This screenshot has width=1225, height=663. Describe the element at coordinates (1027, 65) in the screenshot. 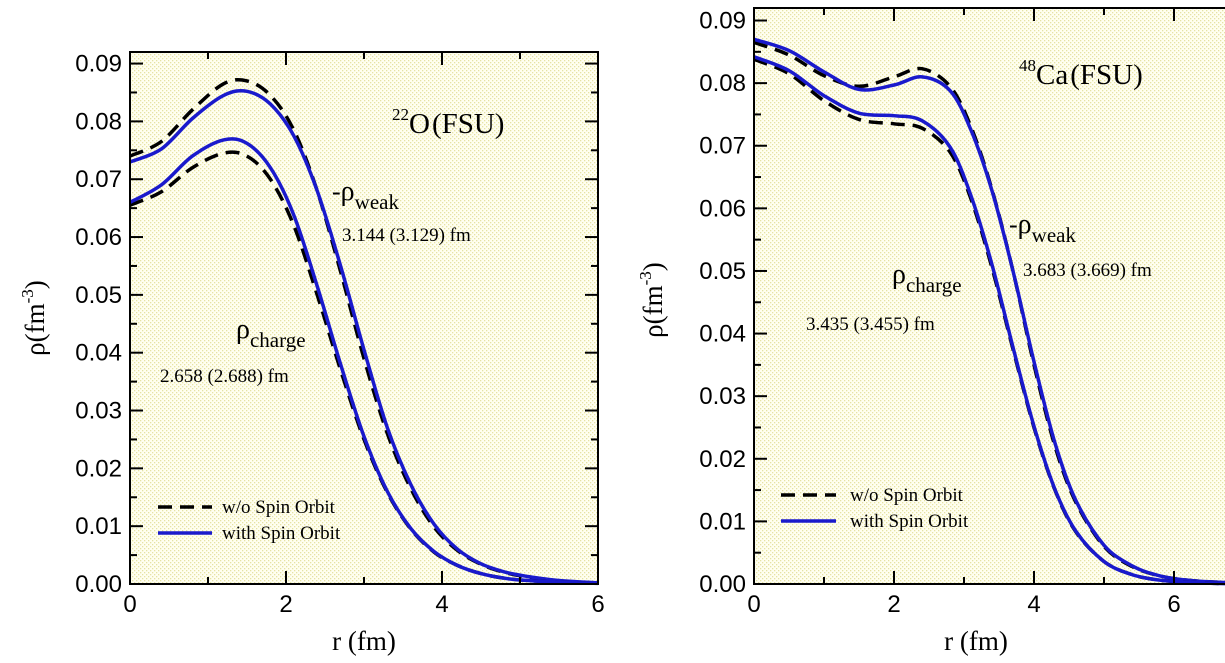

I see `nucleus-mass-number: 48` at that location.